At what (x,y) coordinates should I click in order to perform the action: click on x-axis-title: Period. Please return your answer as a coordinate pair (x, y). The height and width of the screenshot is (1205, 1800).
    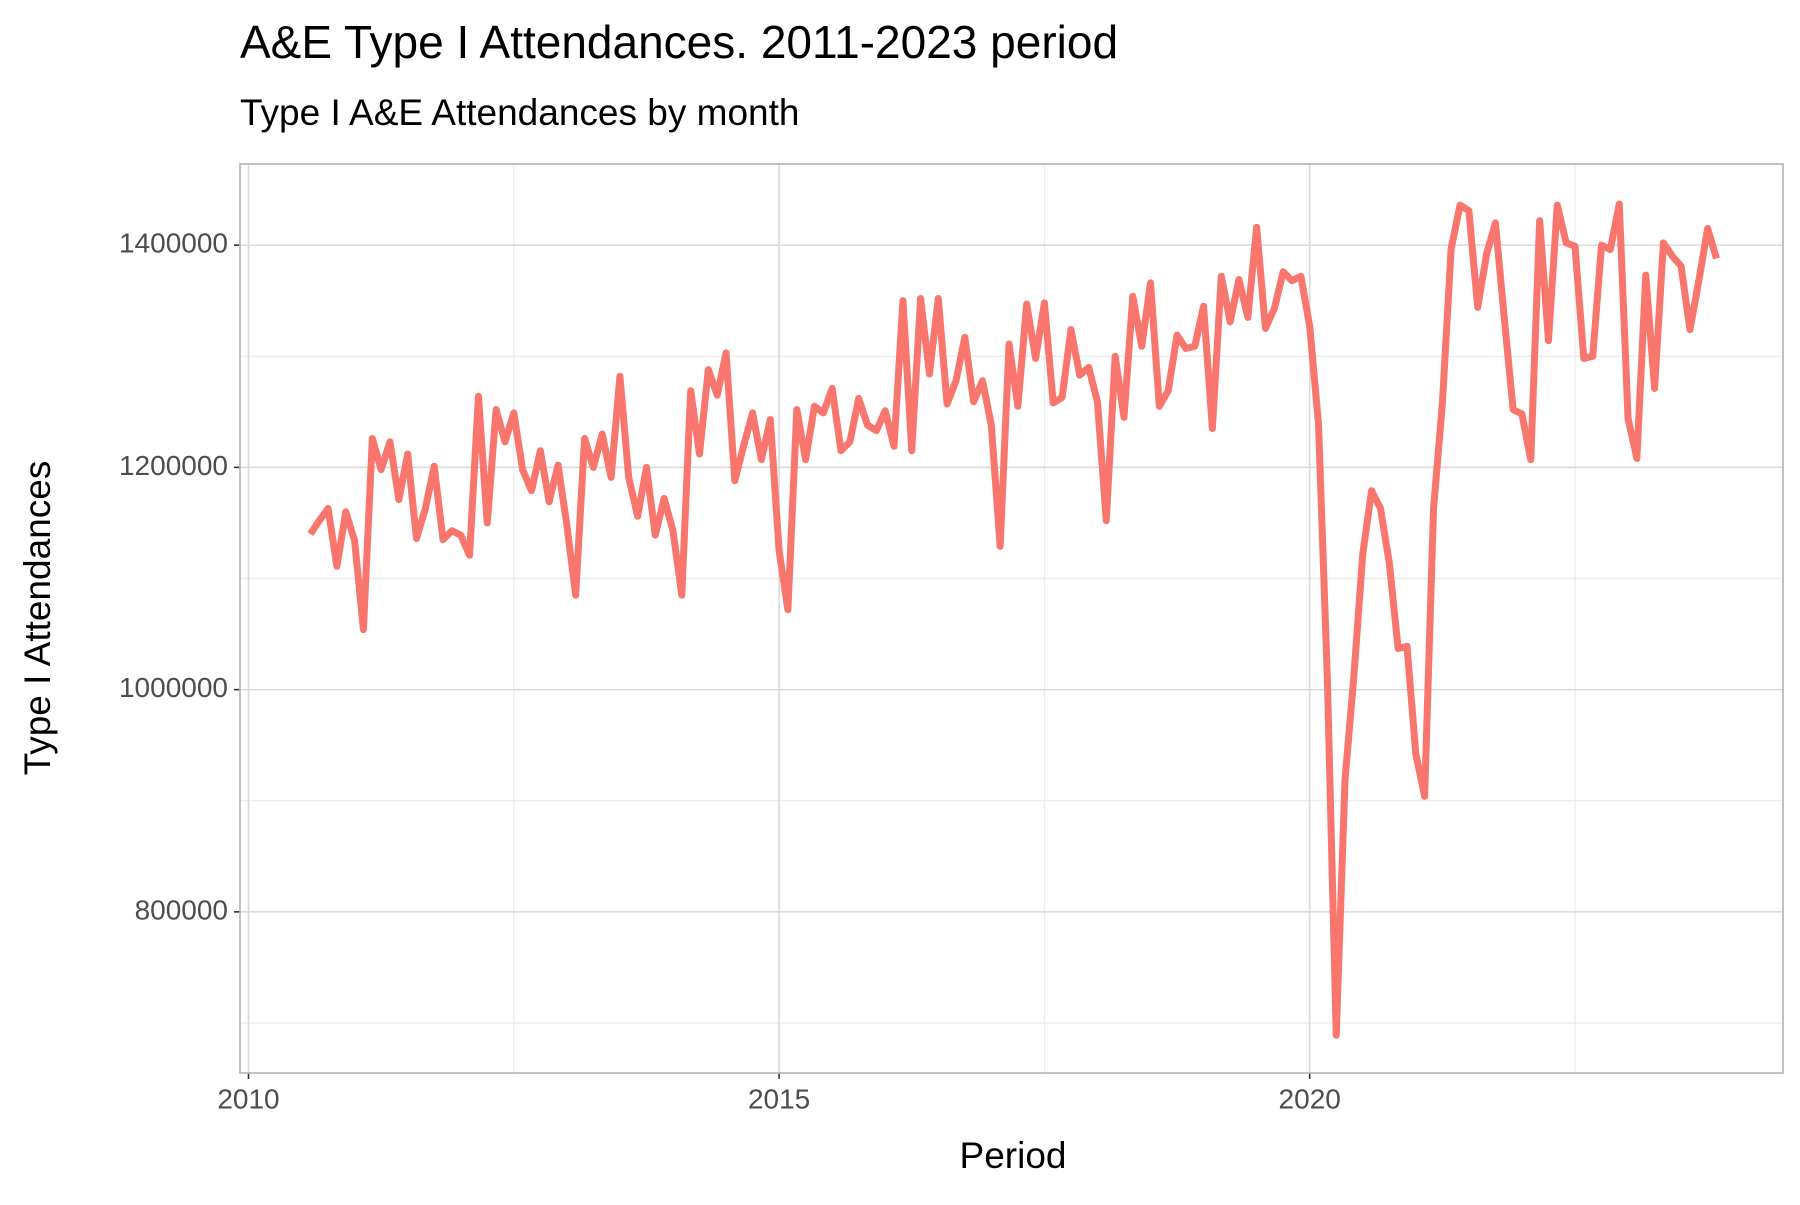
    Looking at the image, I should click on (1013, 1155).